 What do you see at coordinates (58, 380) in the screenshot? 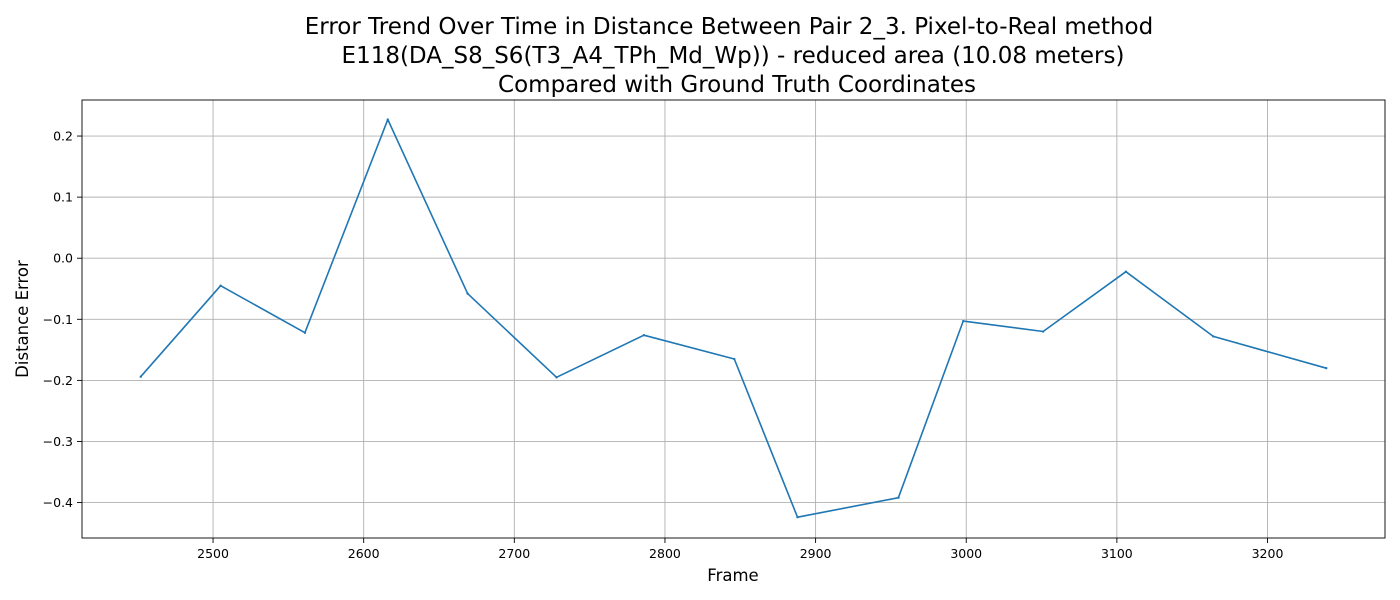
I see `y-tick-label: −0.2` at bounding box center [58, 380].